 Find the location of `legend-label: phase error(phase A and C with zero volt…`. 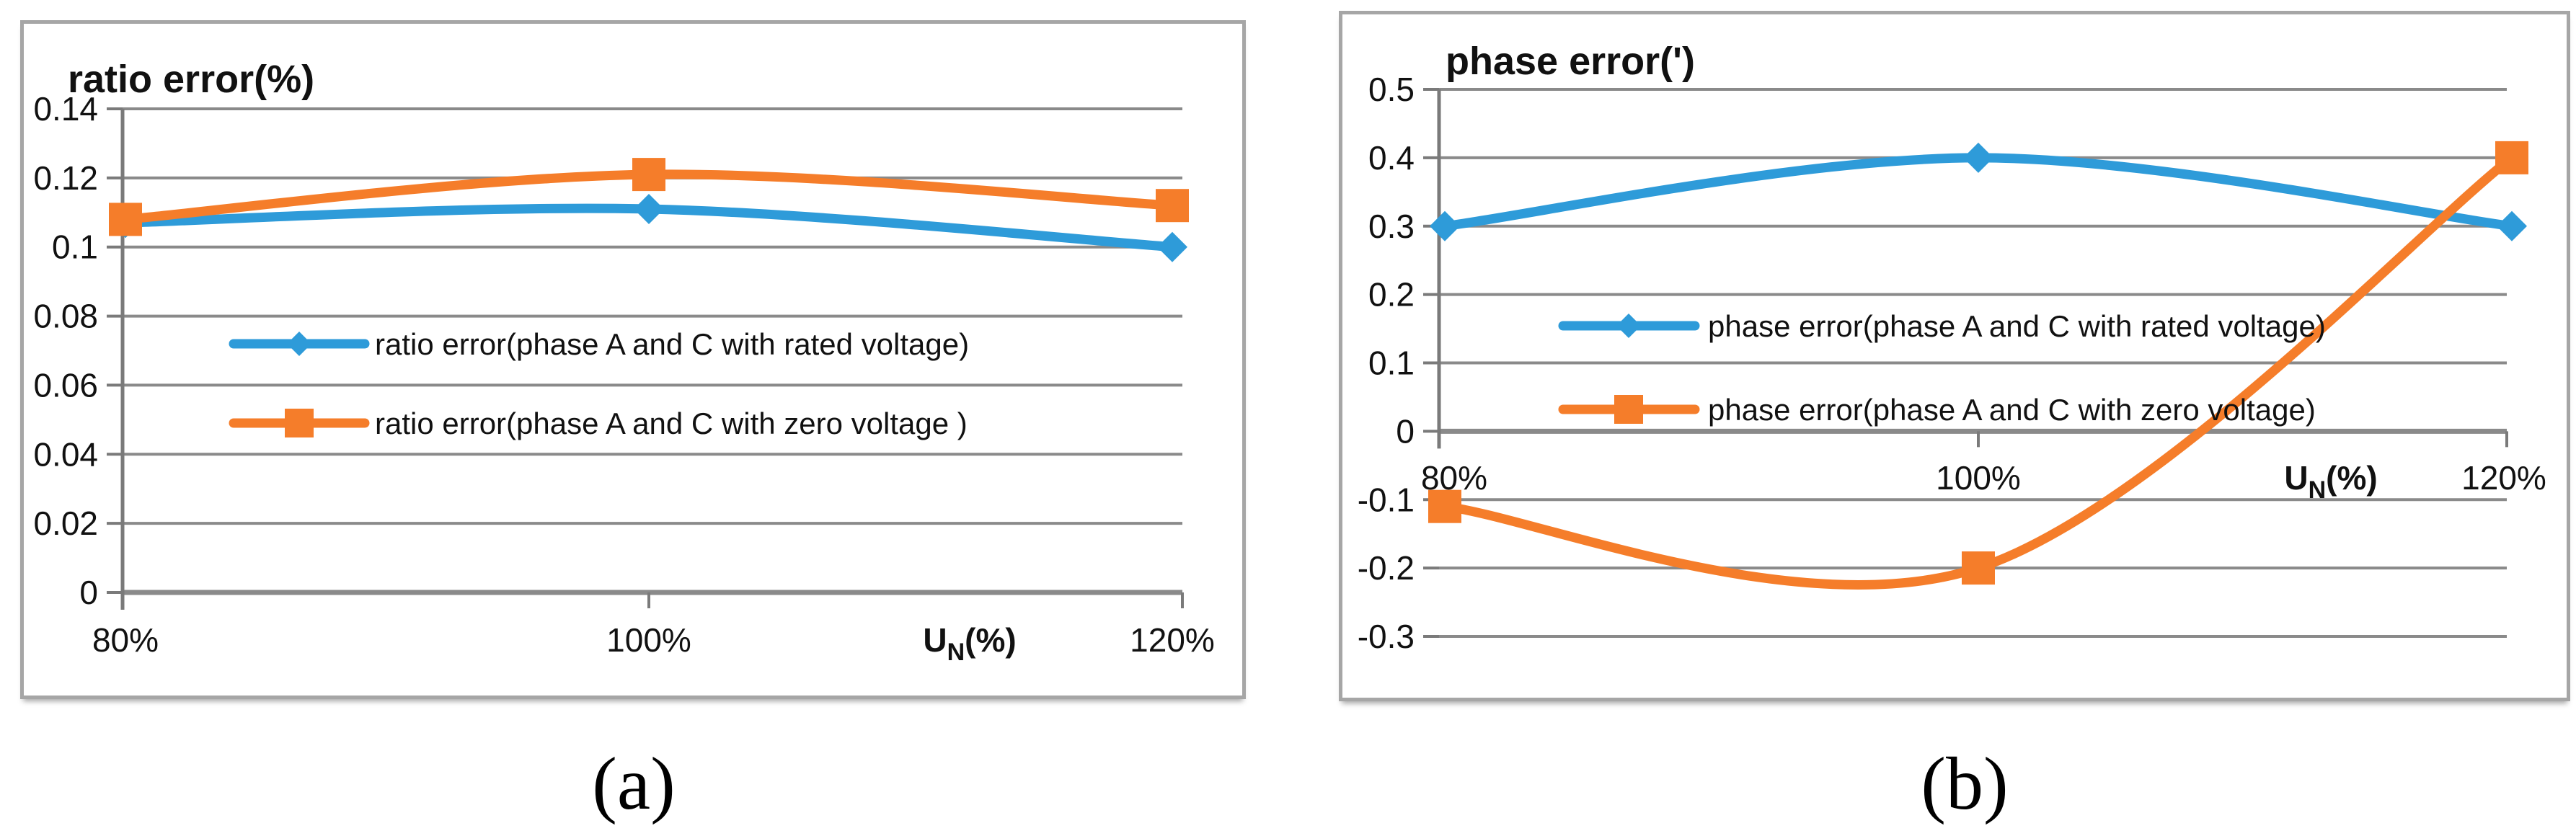

legend-label: phase error(phase A and C with zero volt… is located at coordinates (2012, 410).